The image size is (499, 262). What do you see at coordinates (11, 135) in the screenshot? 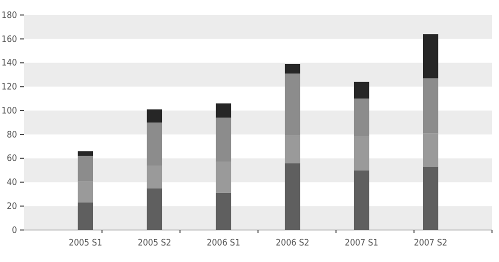
I see `y-tick-label: 80` at bounding box center [11, 135].